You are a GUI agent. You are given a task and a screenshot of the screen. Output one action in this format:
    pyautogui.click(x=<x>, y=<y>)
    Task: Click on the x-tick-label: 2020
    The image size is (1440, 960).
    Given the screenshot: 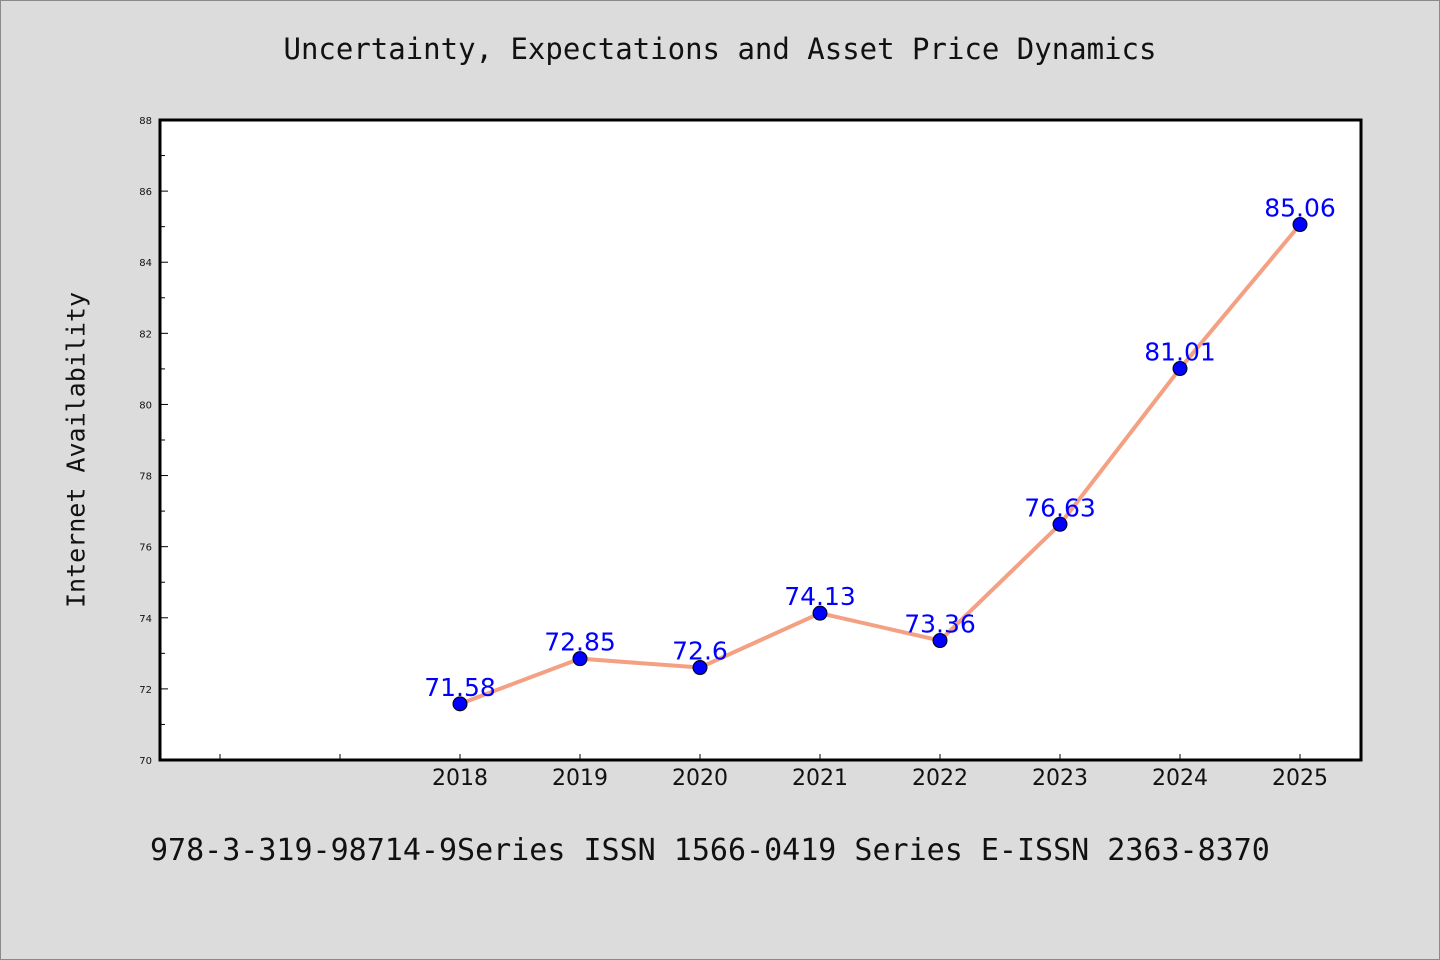 What is the action you would take?
    pyautogui.click(x=700, y=778)
    